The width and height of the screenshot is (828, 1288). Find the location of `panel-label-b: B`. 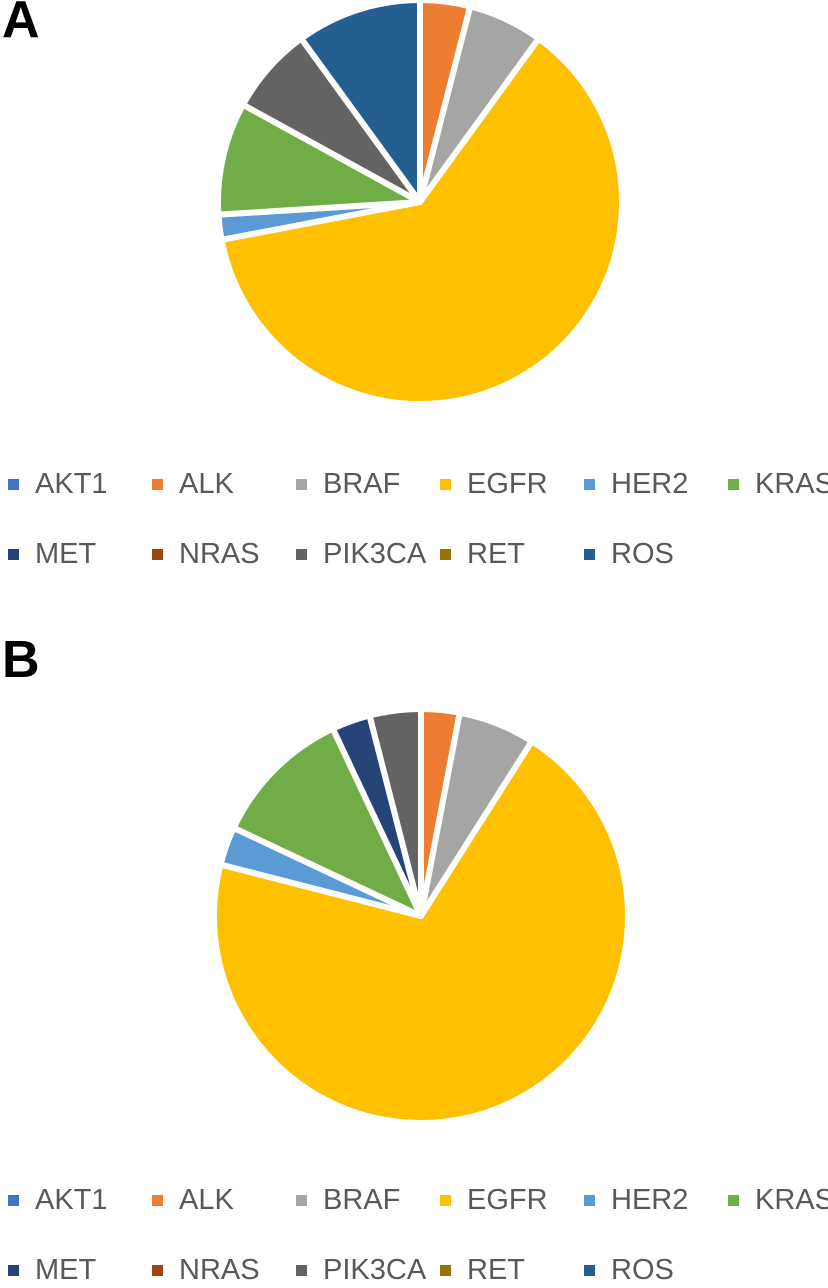

panel-label-b: B is located at coordinates (21, 660).